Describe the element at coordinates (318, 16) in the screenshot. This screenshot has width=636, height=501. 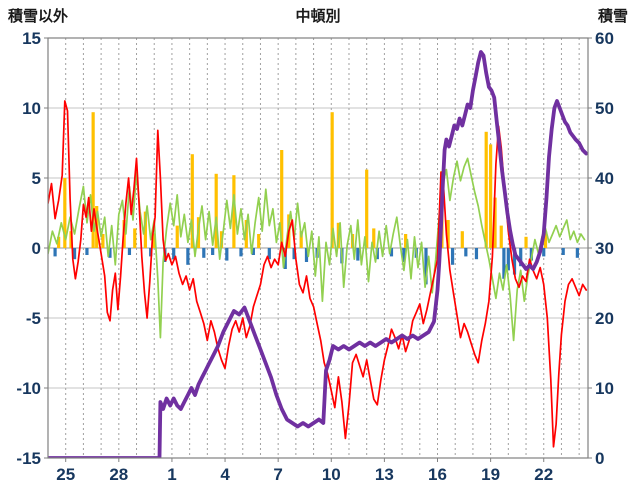
I see `chart-title: 中頓別` at that location.